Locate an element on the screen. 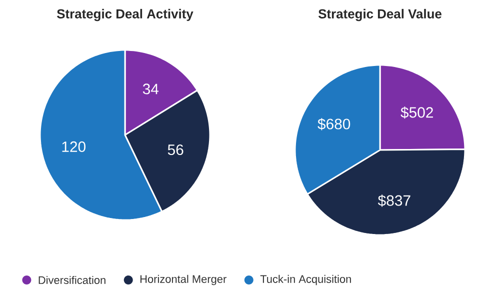  data-label: 56 is located at coordinates (176, 150).